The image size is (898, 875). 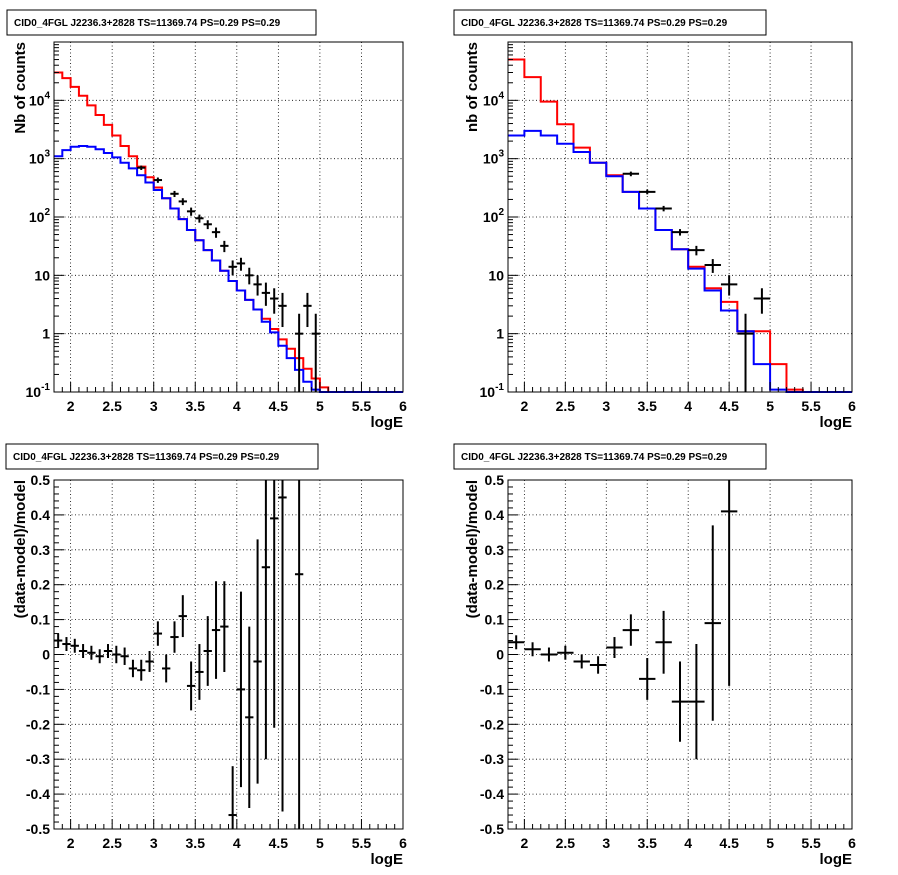 I want to click on y-axis-label: (data-model)/model, so click(x=20, y=549).